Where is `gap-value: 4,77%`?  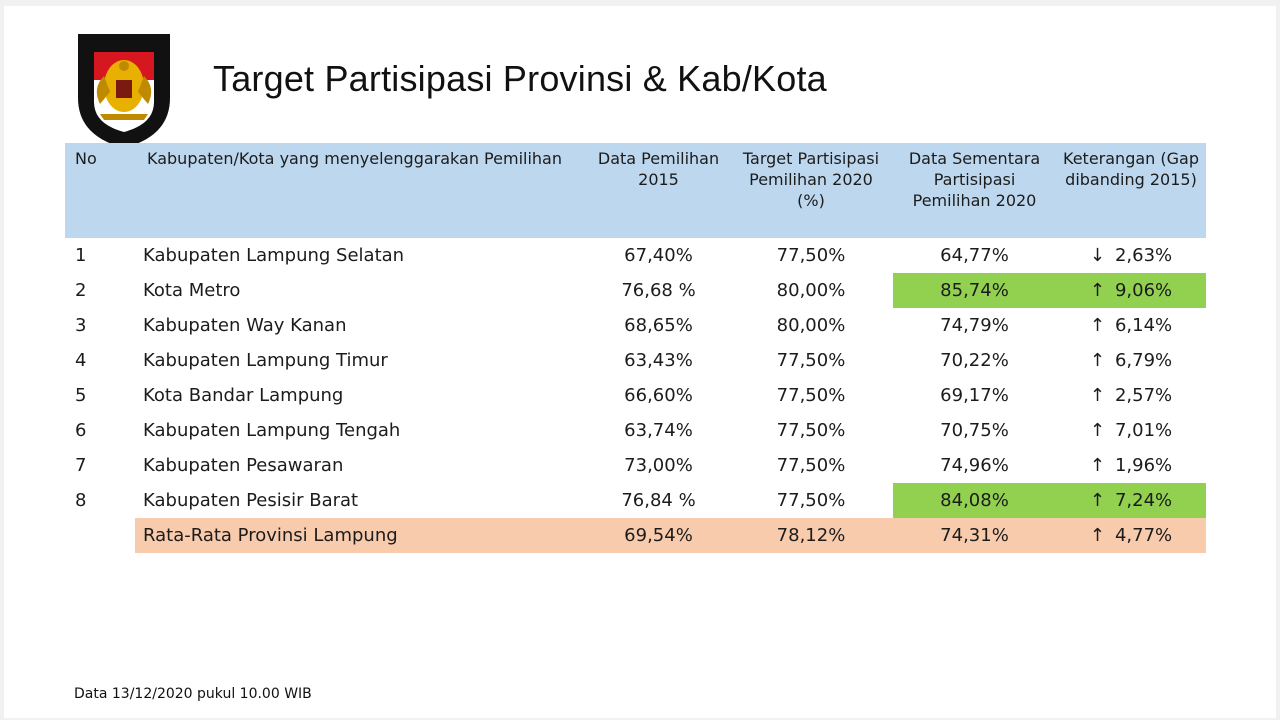 gap-value: 4,77% is located at coordinates (1143, 535).